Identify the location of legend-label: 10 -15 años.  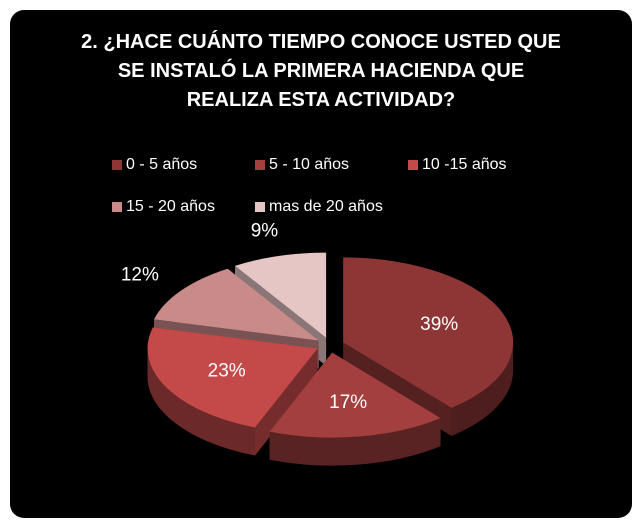
(464, 164).